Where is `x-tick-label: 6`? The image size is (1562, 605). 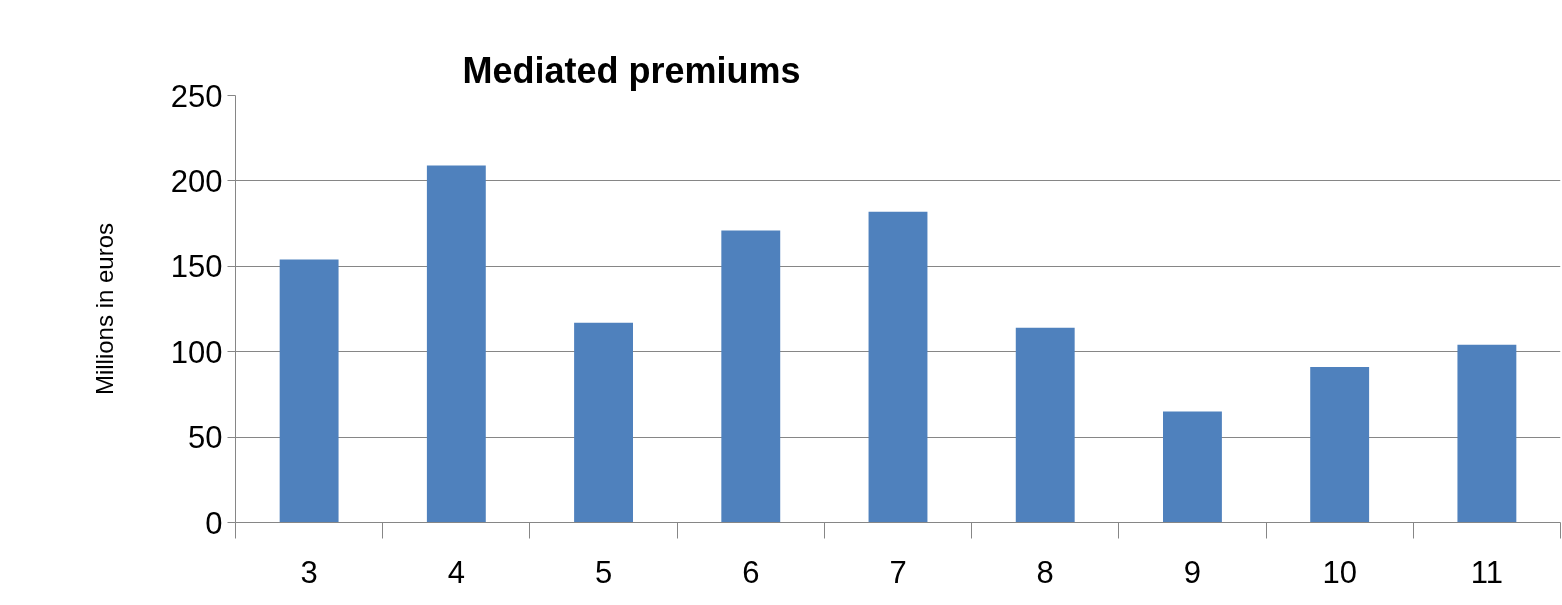
x-tick-label: 6 is located at coordinates (751, 572).